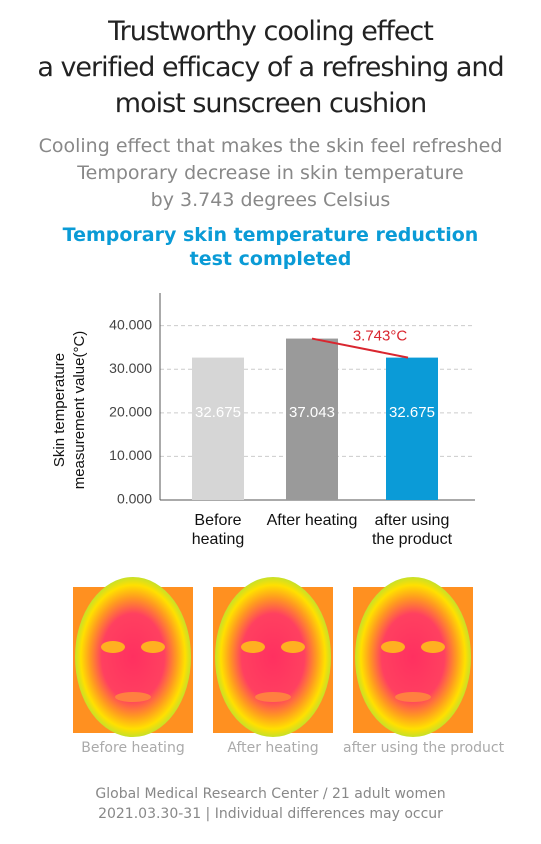 The height and width of the screenshot is (844, 541). What do you see at coordinates (412, 530) in the screenshot?
I see `x-tick-label: after using the product` at bounding box center [412, 530].